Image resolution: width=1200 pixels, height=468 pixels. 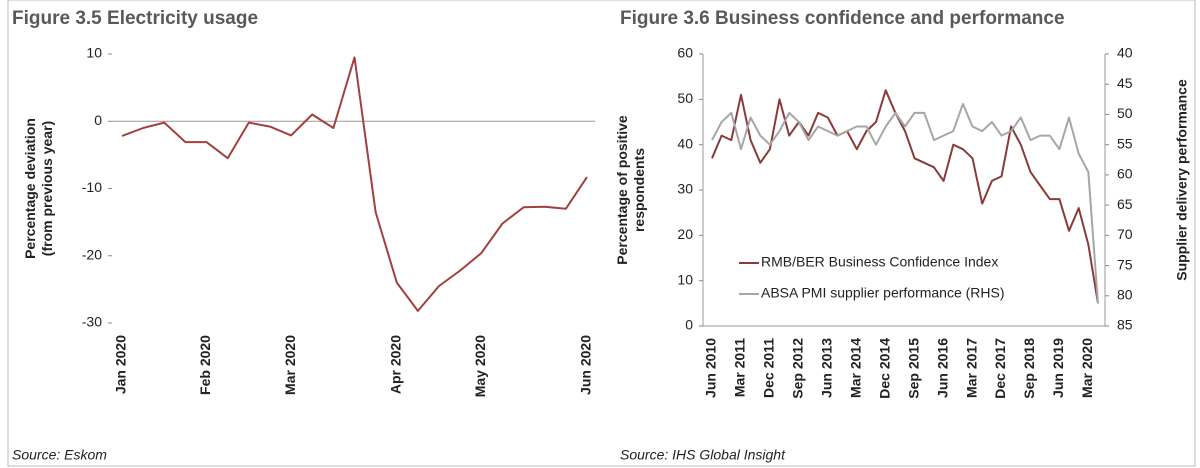 I want to click on y-tick-label: 30, so click(x=685, y=189).